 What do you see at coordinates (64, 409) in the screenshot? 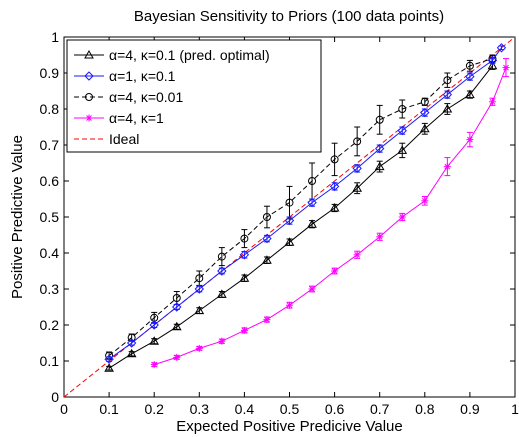
I see `x-tick-label: 0` at bounding box center [64, 409].